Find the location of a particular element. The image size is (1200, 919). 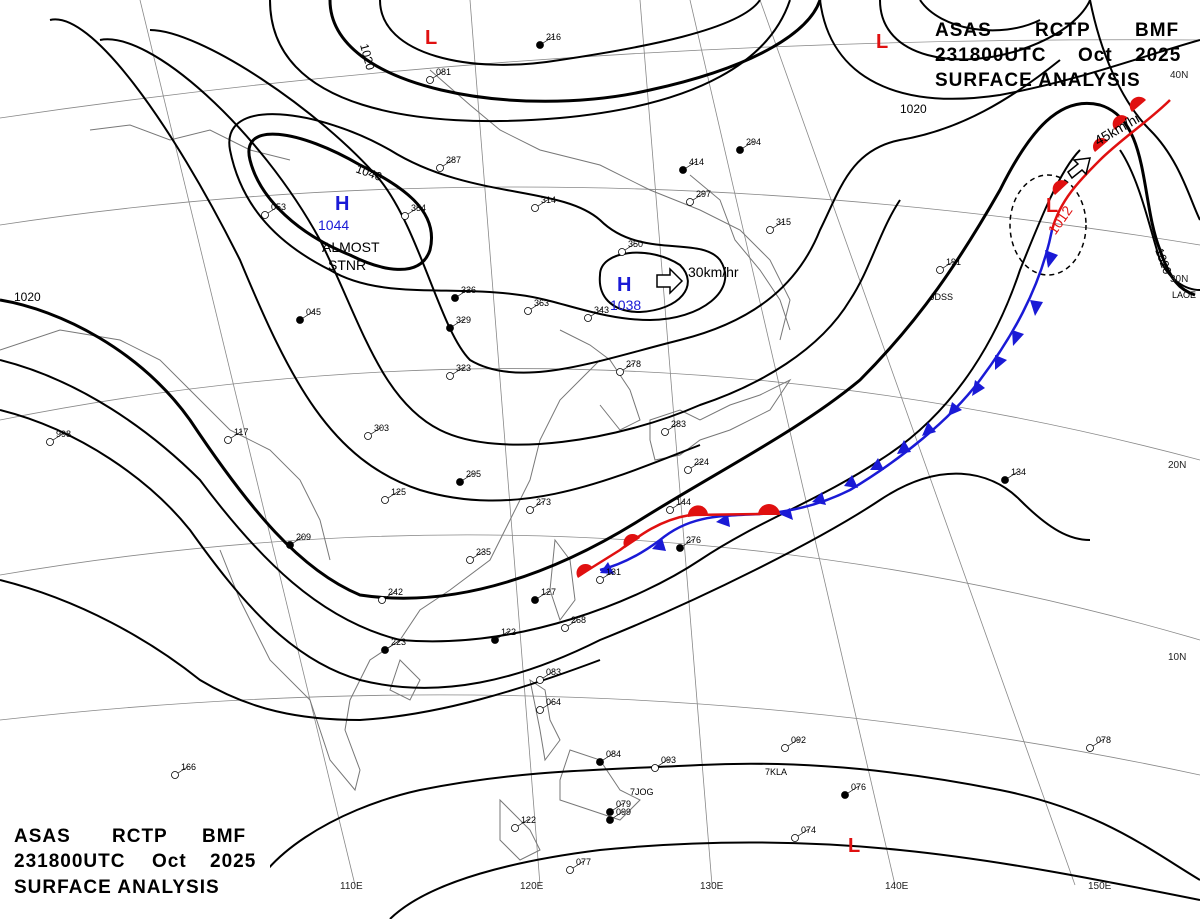

station-pressure: 093 is located at coordinates (668, 760).